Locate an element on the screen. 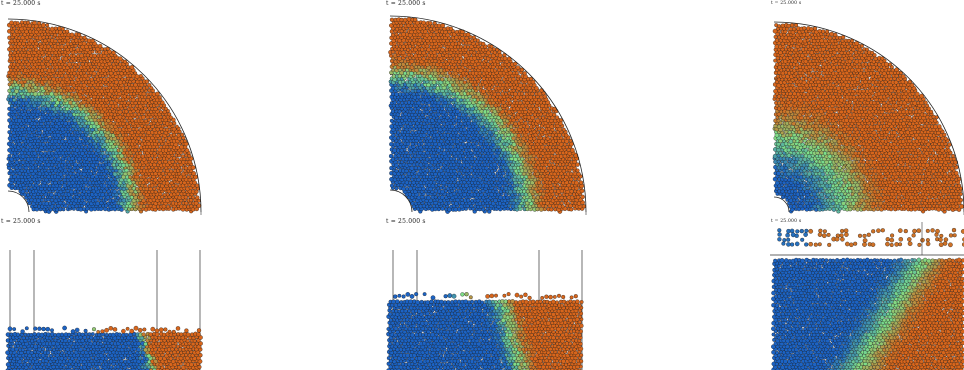  loose-particles is located at coordinates (870, 237).